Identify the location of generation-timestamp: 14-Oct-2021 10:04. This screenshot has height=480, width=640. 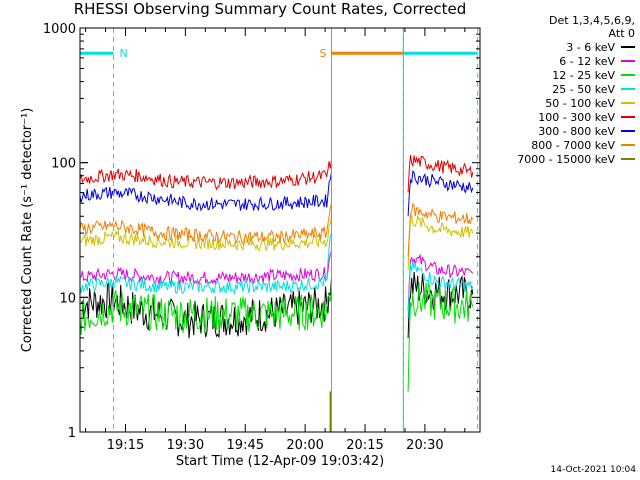
(593, 470).